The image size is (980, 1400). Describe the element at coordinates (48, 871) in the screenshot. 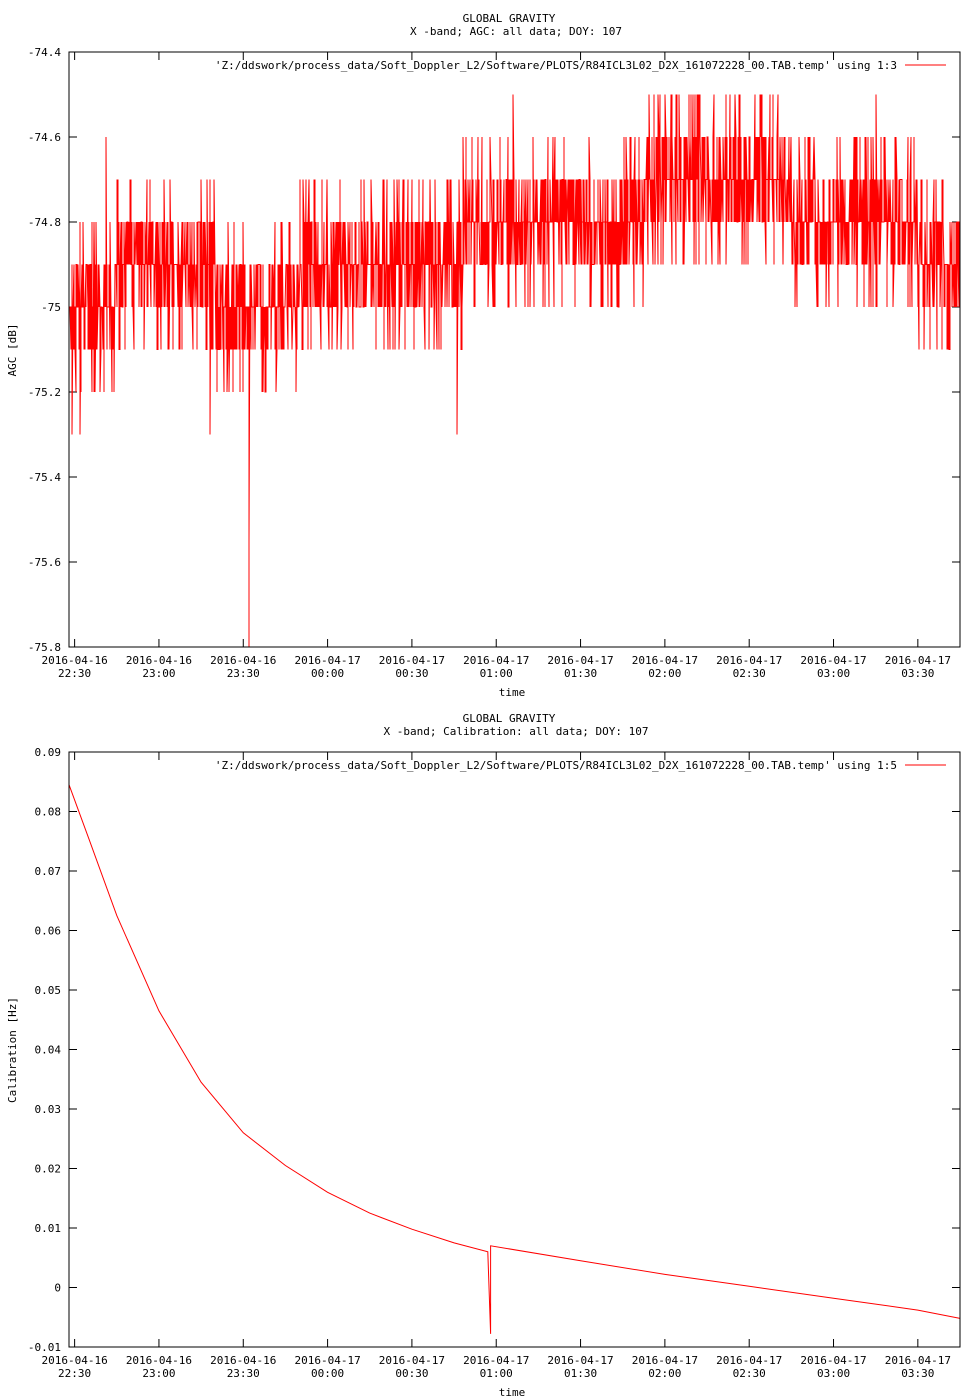

I see `y-tick-label: 0.07` at that location.